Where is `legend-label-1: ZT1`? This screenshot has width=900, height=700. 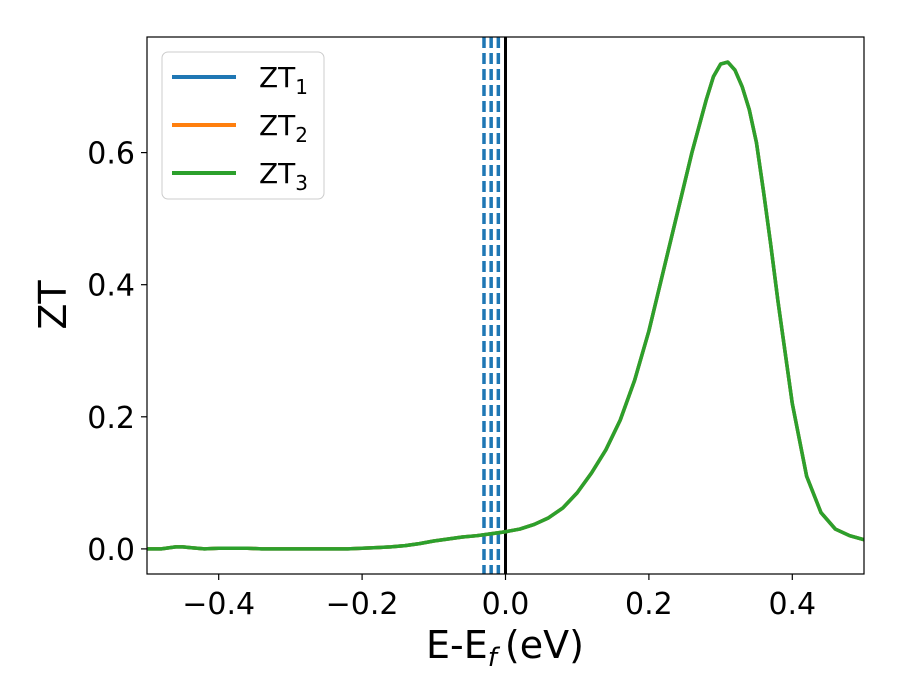
legend-label-1: ZT1 is located at coordinates (283, 80).